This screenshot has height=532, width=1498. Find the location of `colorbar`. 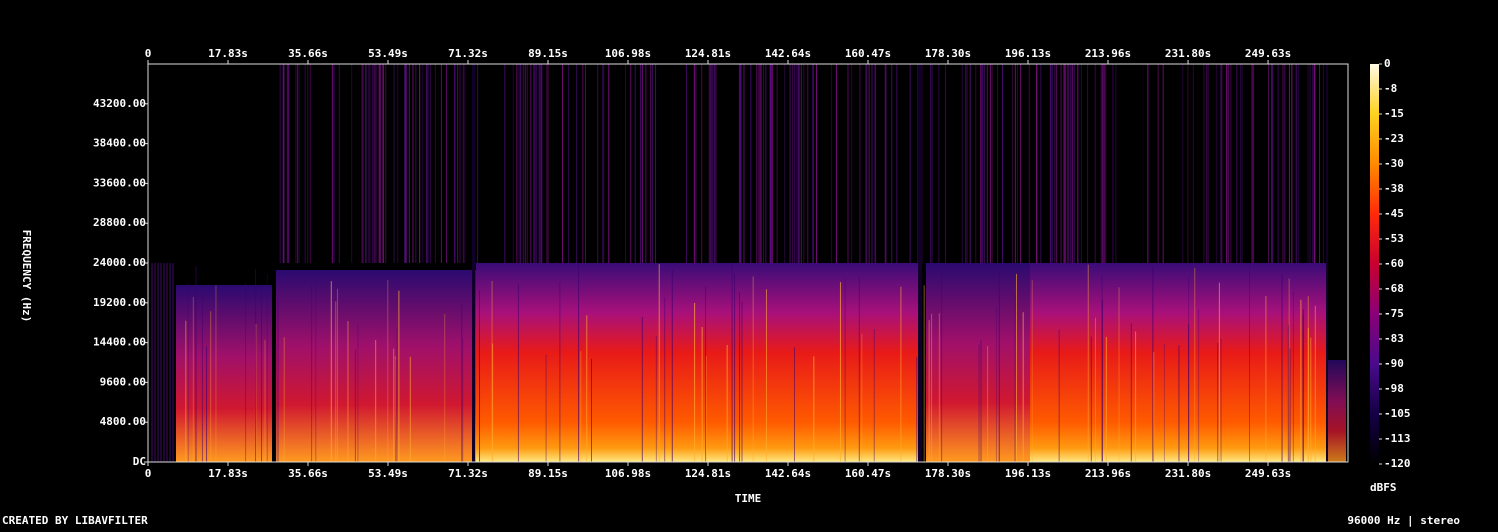

colorbar is located at coordinates (1374, 264).